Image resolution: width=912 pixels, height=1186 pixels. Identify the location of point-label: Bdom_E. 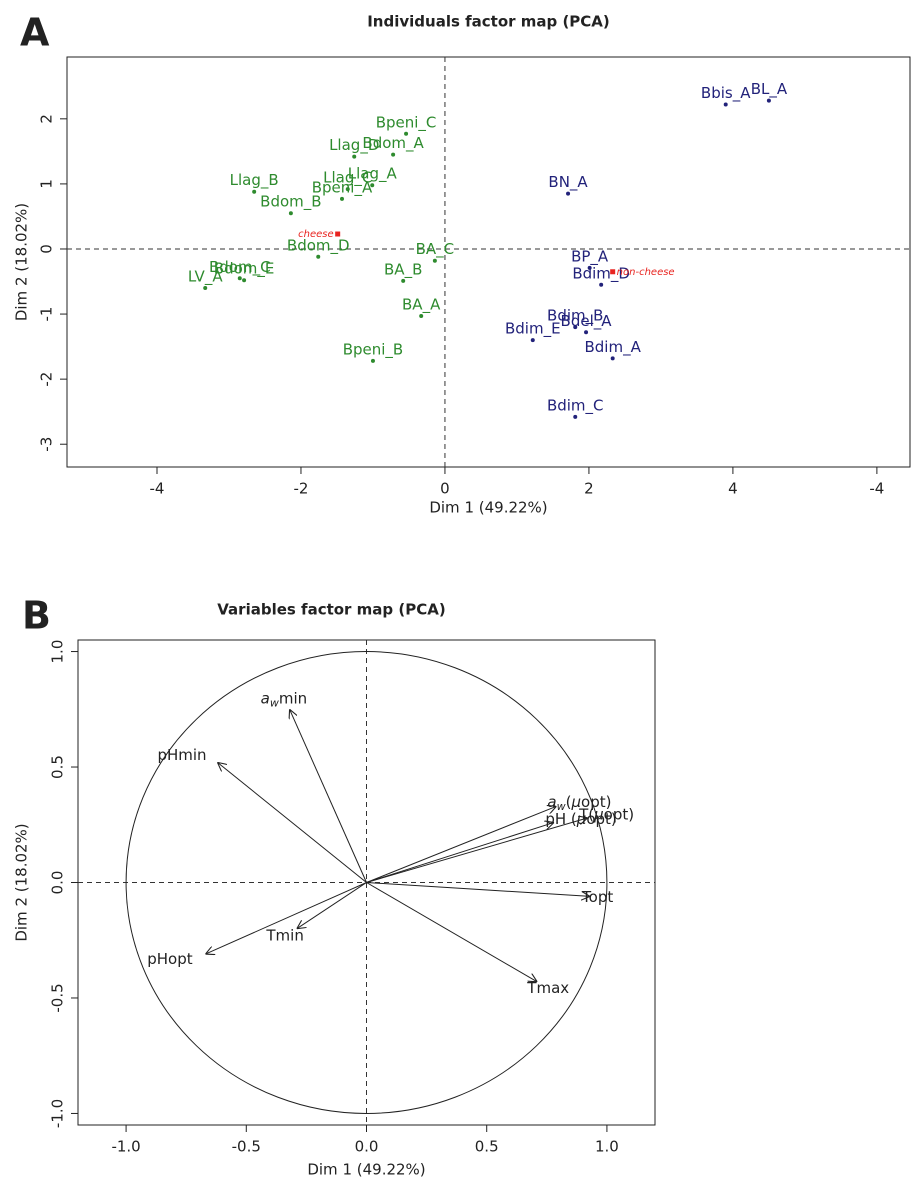
(244, 269).